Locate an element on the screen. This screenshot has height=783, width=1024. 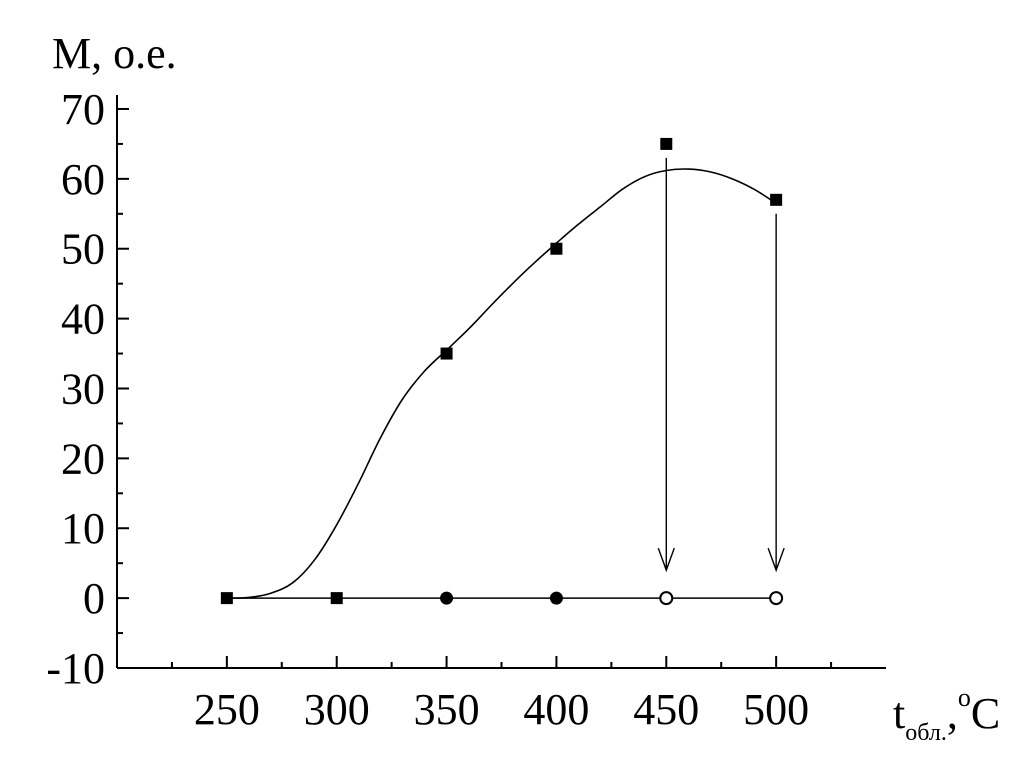
y-tick-label: 70 is located at coordinates (83, 109).